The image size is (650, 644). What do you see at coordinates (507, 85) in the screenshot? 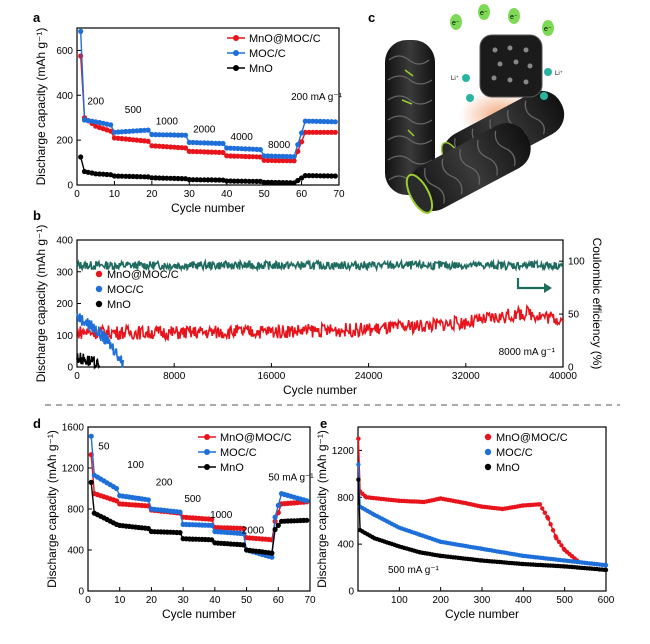
I see `lithium-ions` at bounding box center [507, 85].